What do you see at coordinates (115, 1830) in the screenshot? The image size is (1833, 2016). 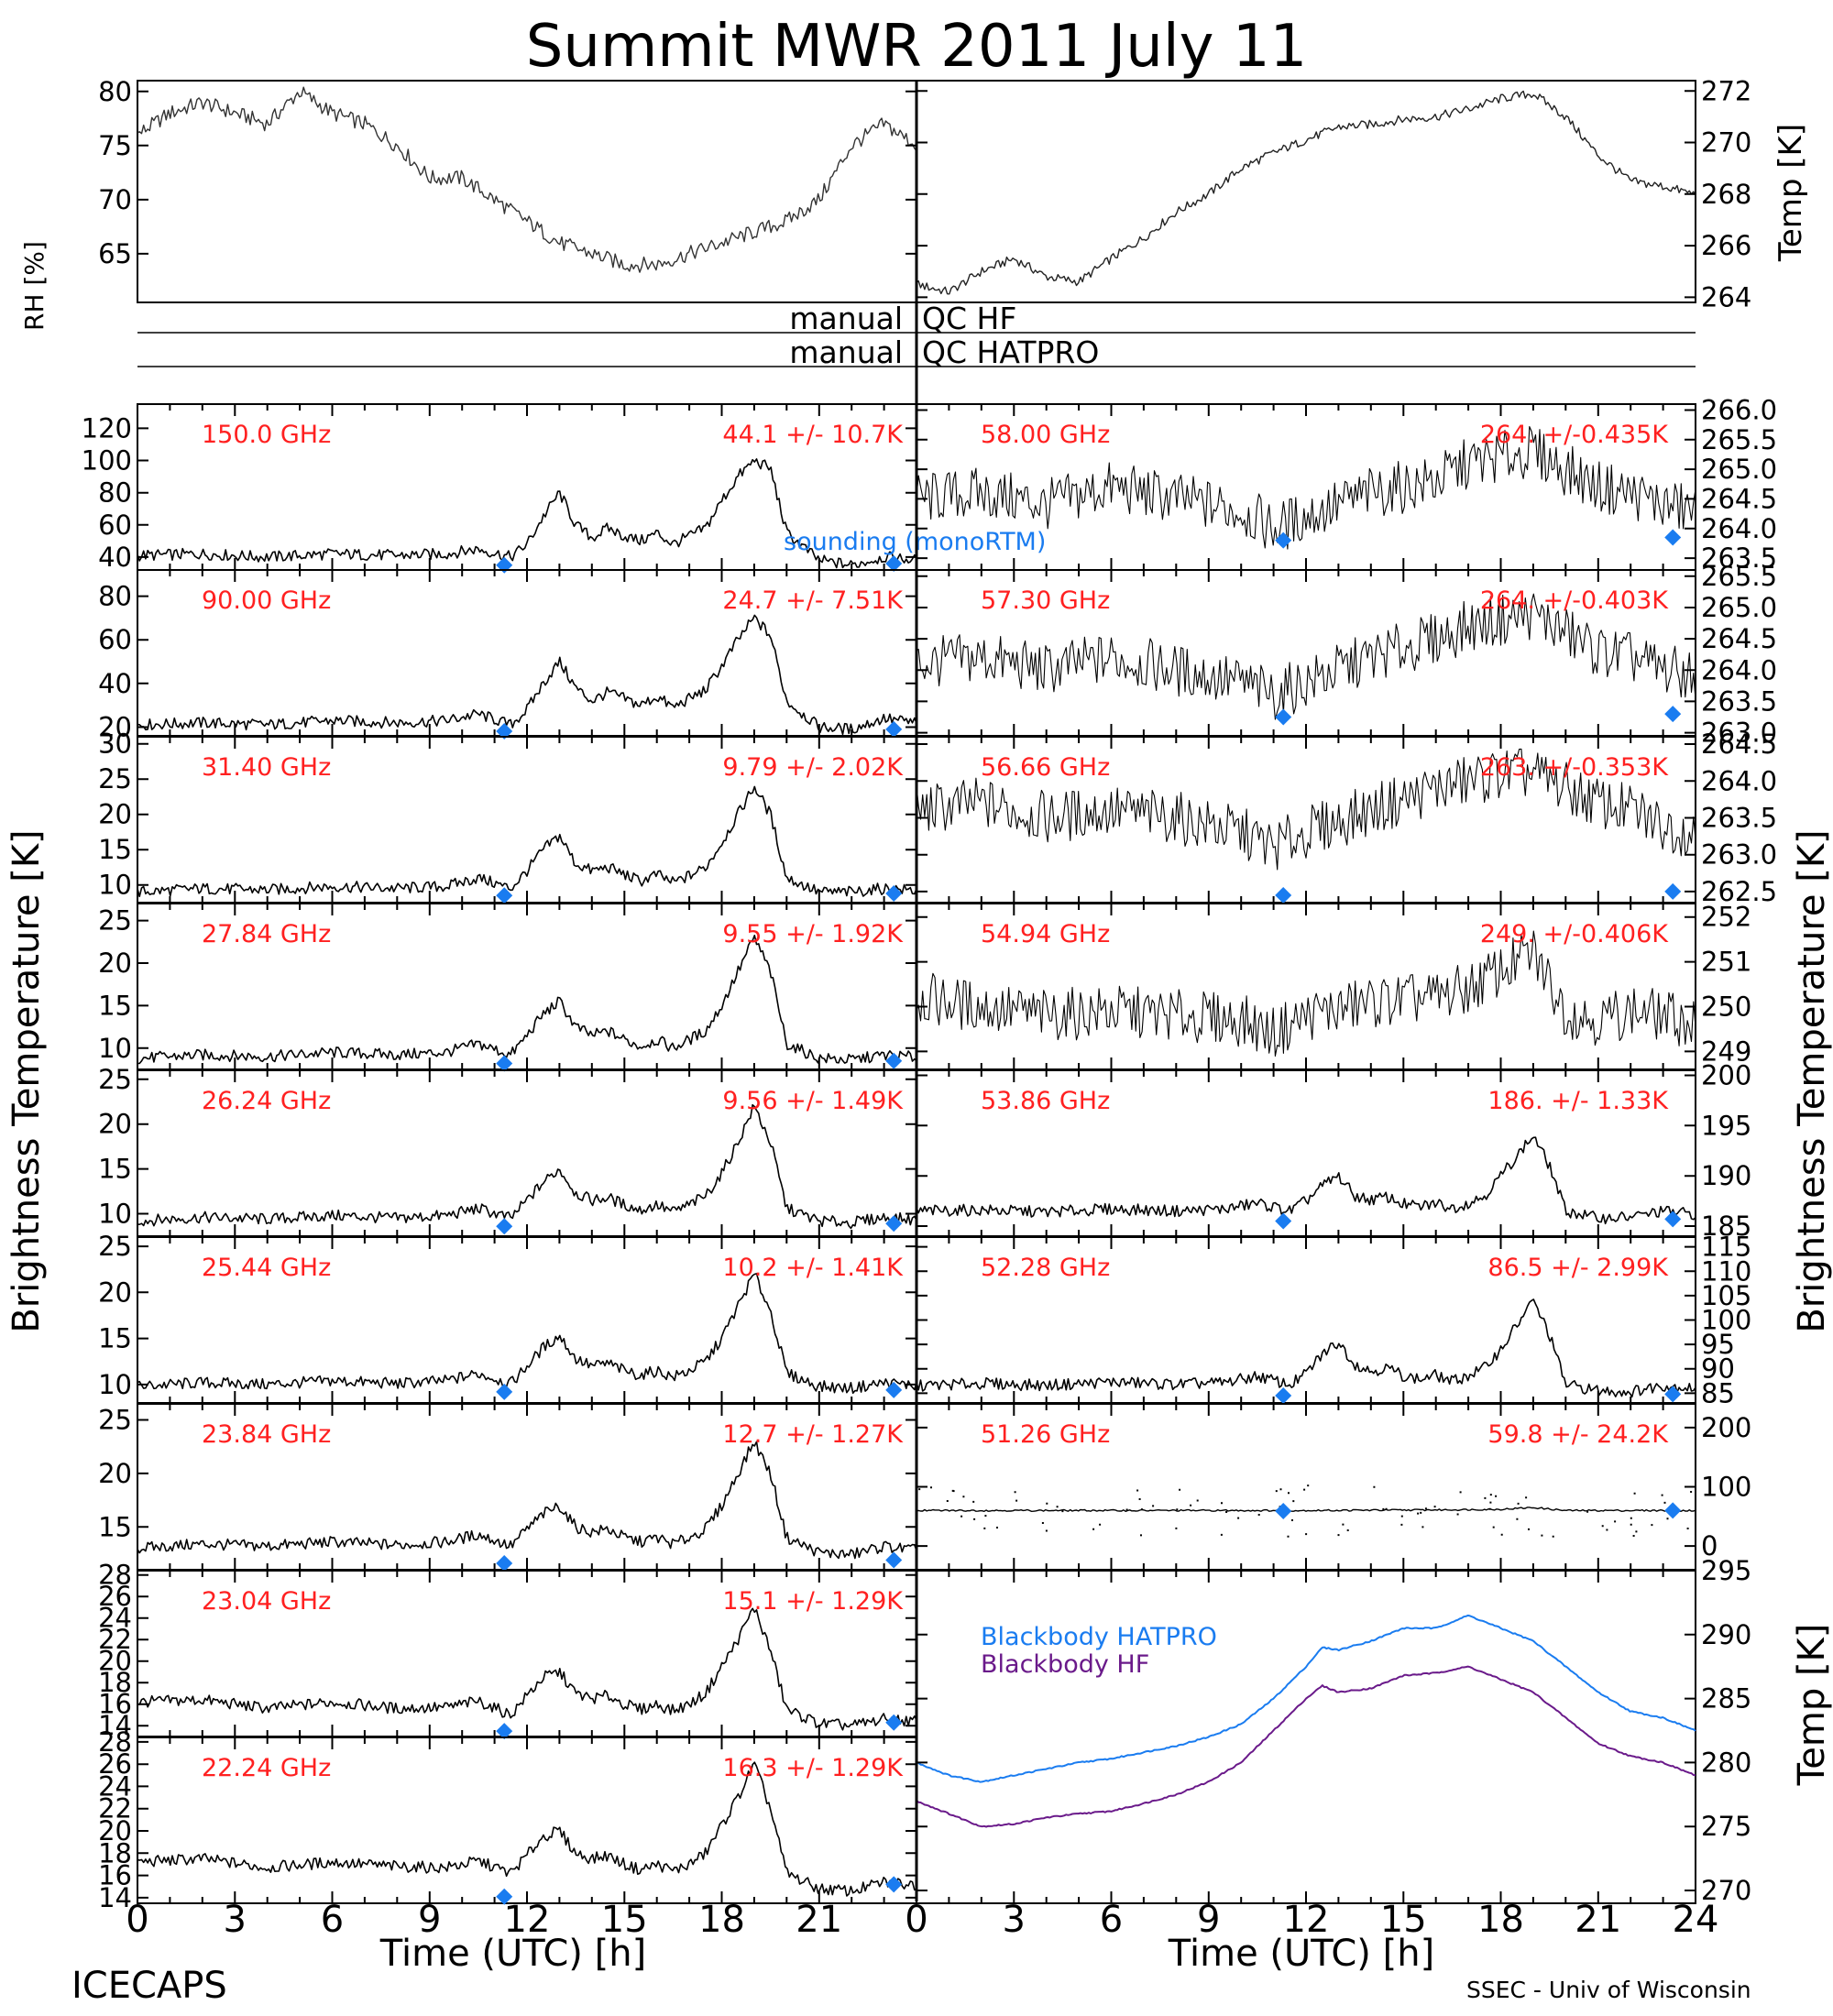 I see `left-panel-8-y-ticks-label-4: 20` at bounding box center [115, 1830].